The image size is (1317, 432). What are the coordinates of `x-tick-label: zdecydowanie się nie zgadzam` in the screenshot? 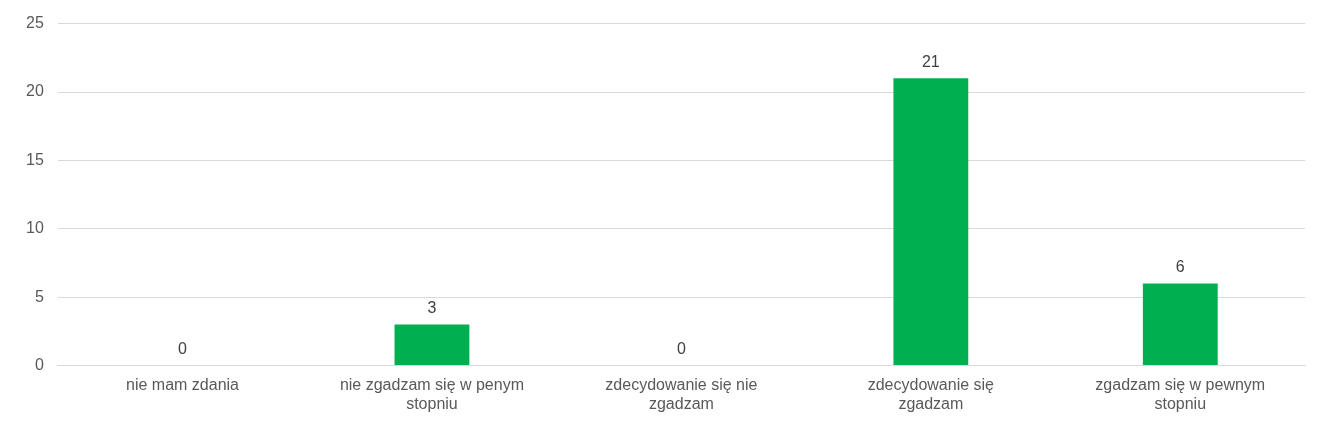 It's located at (681, 393).